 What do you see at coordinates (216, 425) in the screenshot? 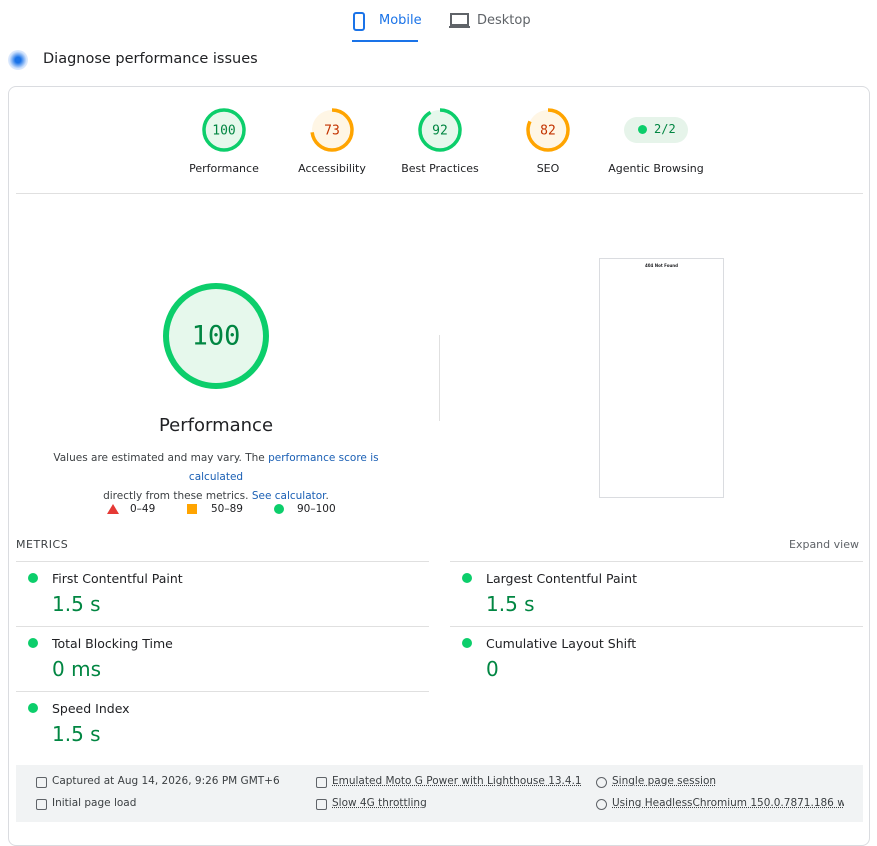
I see `main-title: Performance` at bounding box center [216, 425].